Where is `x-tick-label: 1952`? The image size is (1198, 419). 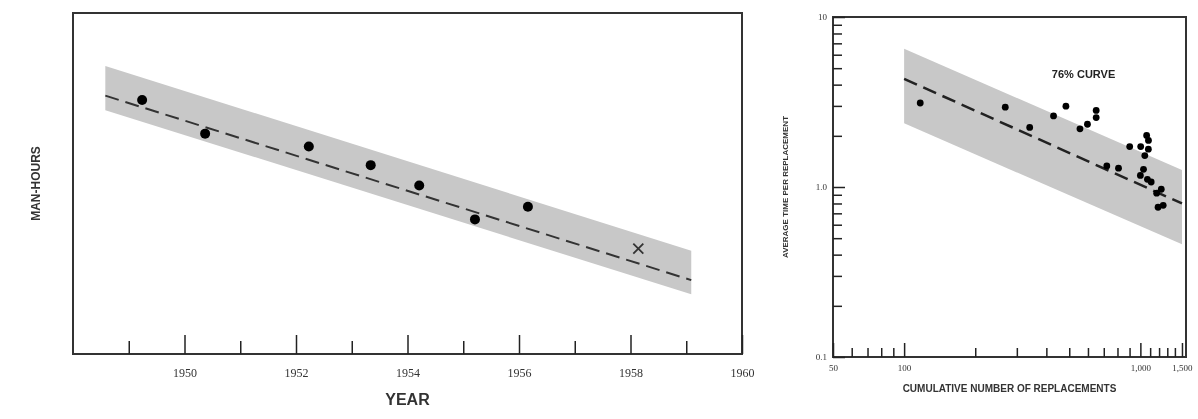
x-tick-label: 1952 is located at coordinates (296, 372).